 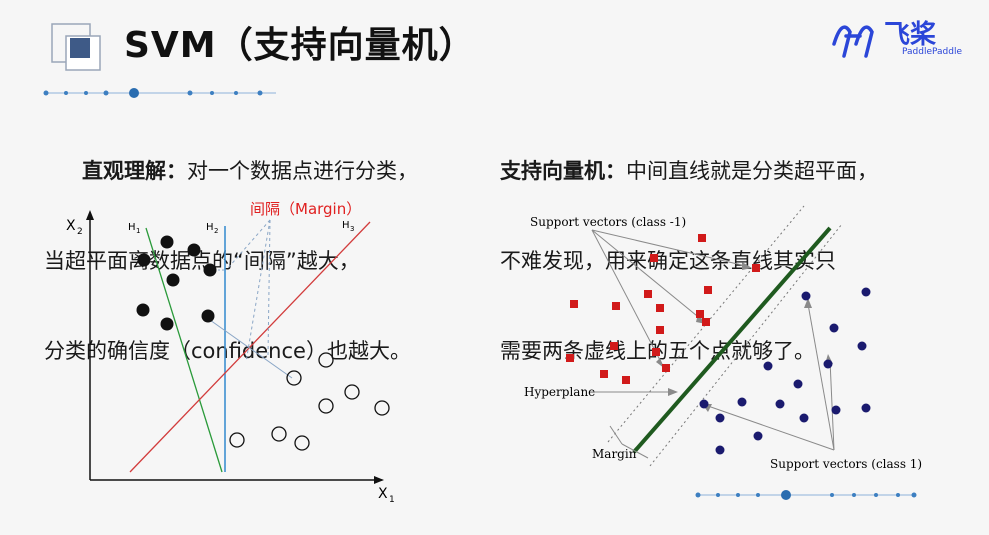 What do you see at coordinates (808, 303) in the screenshot?
I see `arrowhead-6-icon` at bounding box center [808, 303].